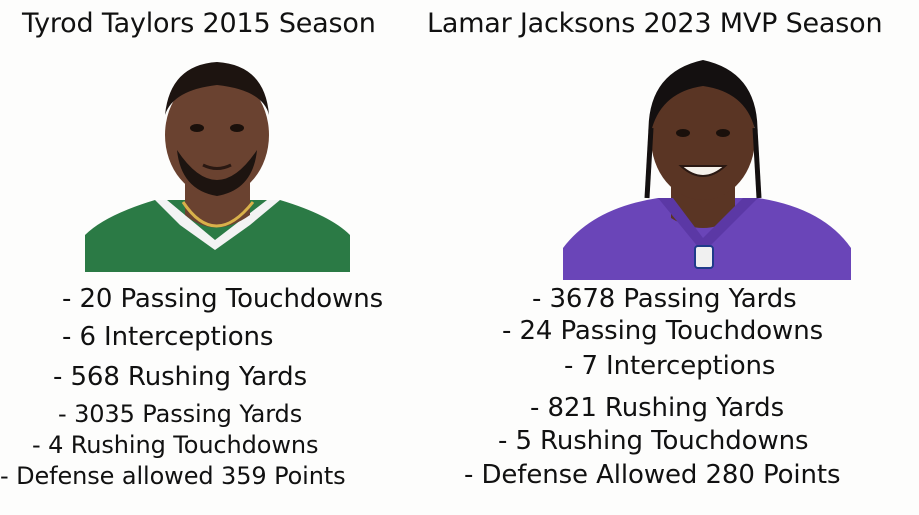  Describe the element at coordinates (670, 366) in the screenshot. I see `right-stat-interceptions: - 7 Interceptions` at that location.